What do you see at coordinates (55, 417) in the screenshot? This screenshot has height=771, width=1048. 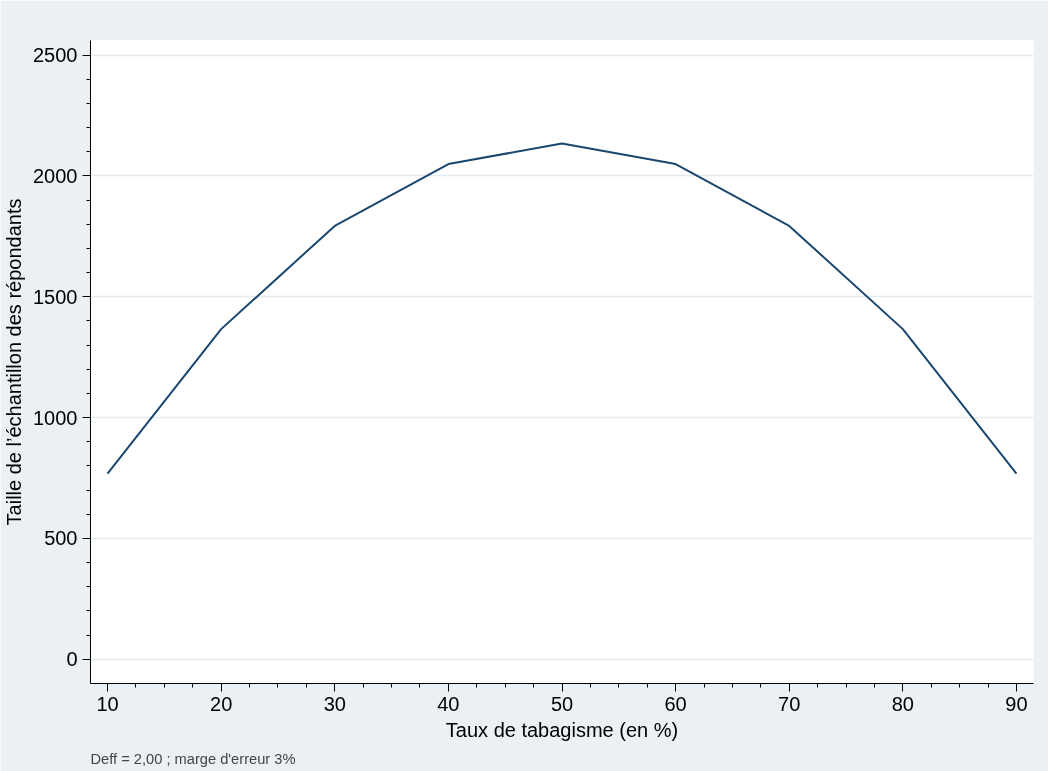 I see `y-tick-label: 1000` at bounding box center [55, 417].